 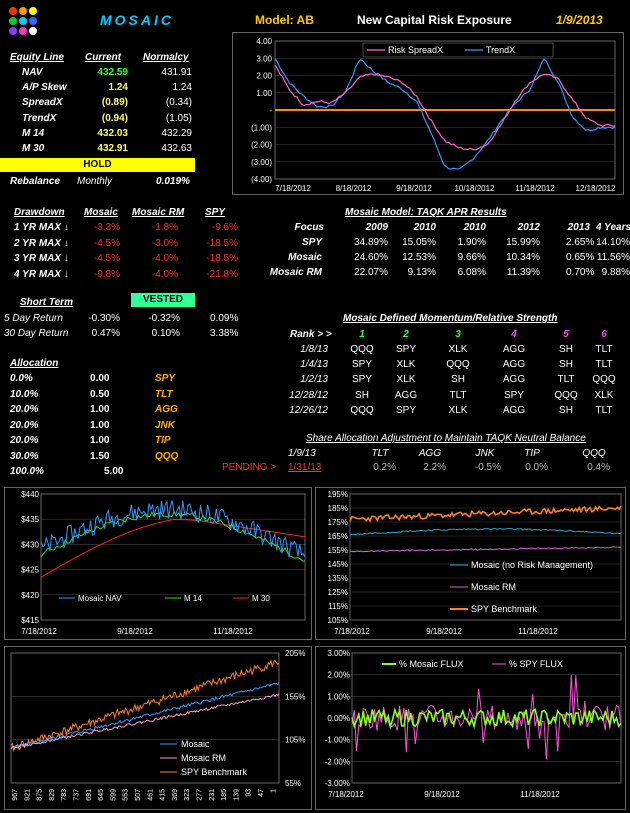 I want to click on x-tick-label: 507, so click(x=138, y=795).